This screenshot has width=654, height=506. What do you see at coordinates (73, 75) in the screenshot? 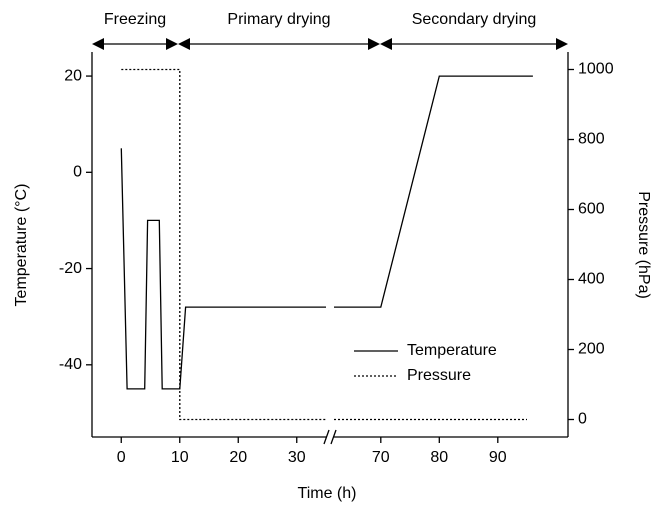
I see `y-tick-label: 20` at bounding box center [73, 75].